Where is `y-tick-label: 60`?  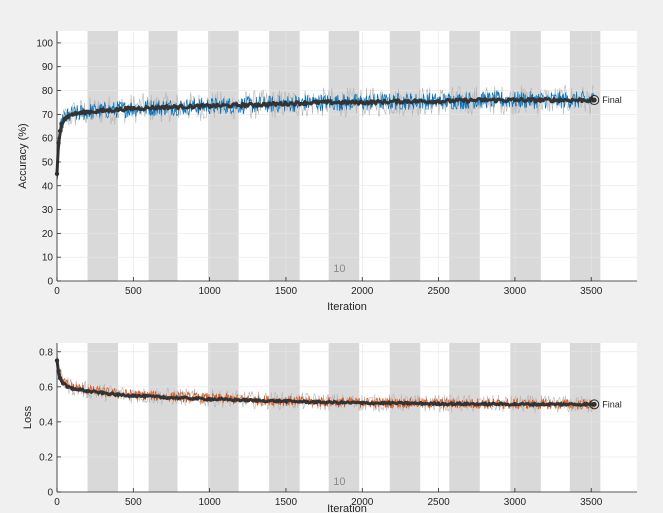
y-tick-label: 60 is located at coordinates (48, 139).